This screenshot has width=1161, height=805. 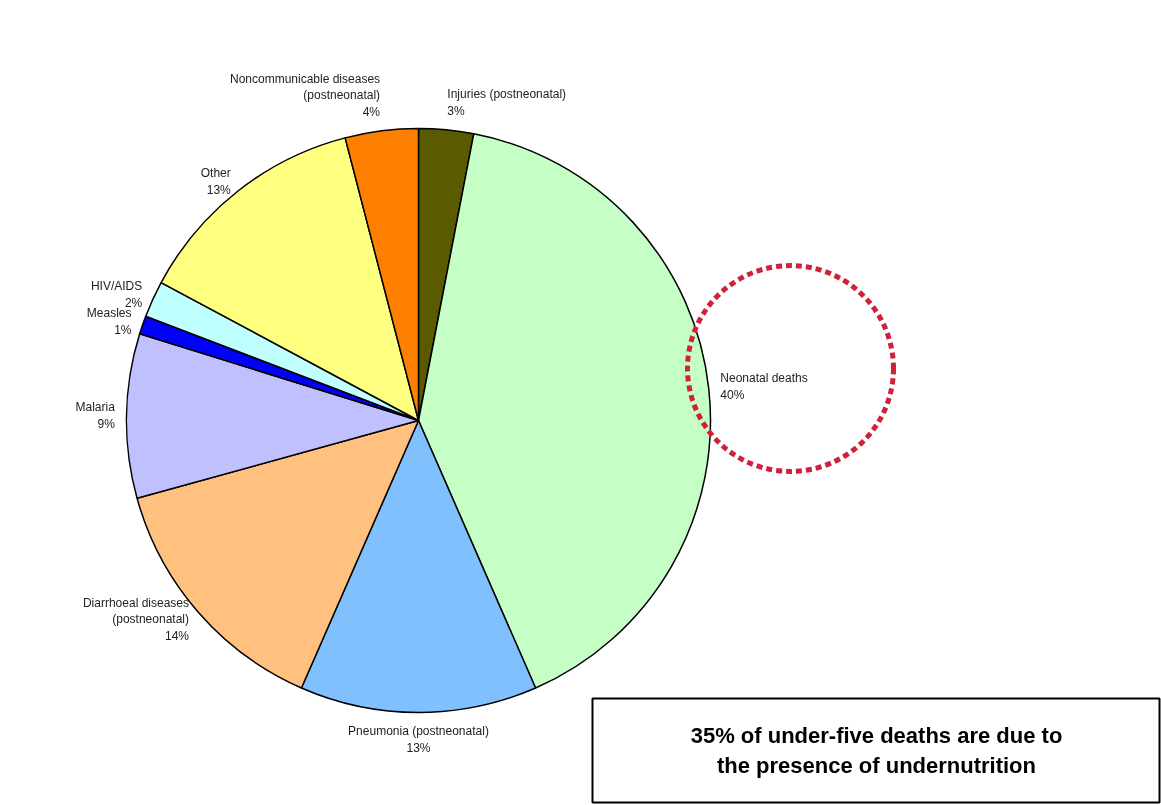 I want to click on slice-label: Malaria, so click(x=95, y=407).